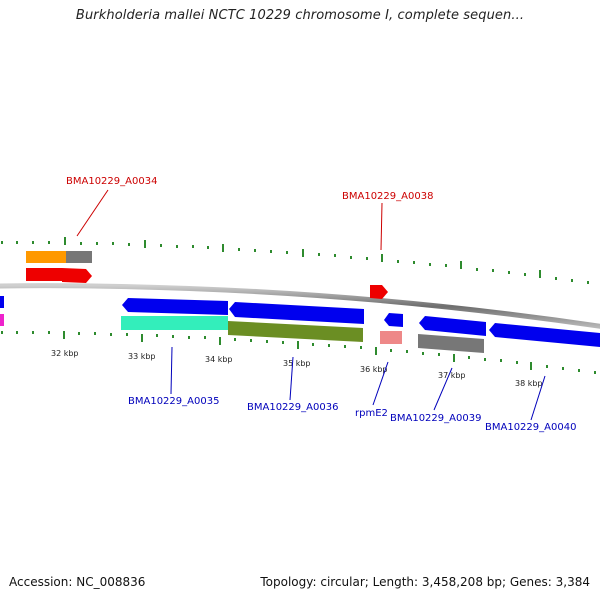 This screenshot has height=600, width=600. Describe the element at coordinates (393, 320) in the screenshot. I see `blue-gene-rpme2` at that location.